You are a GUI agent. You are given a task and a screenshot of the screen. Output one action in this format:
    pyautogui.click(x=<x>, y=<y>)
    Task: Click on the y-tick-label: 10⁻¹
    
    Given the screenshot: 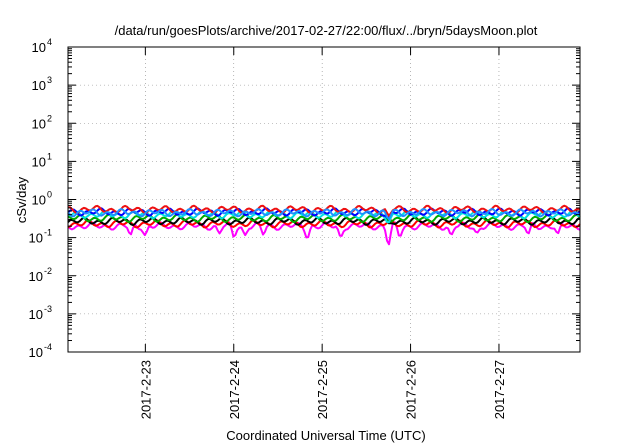 What is the action you would take?
    pyautogui.click(x=40, y=237)
    